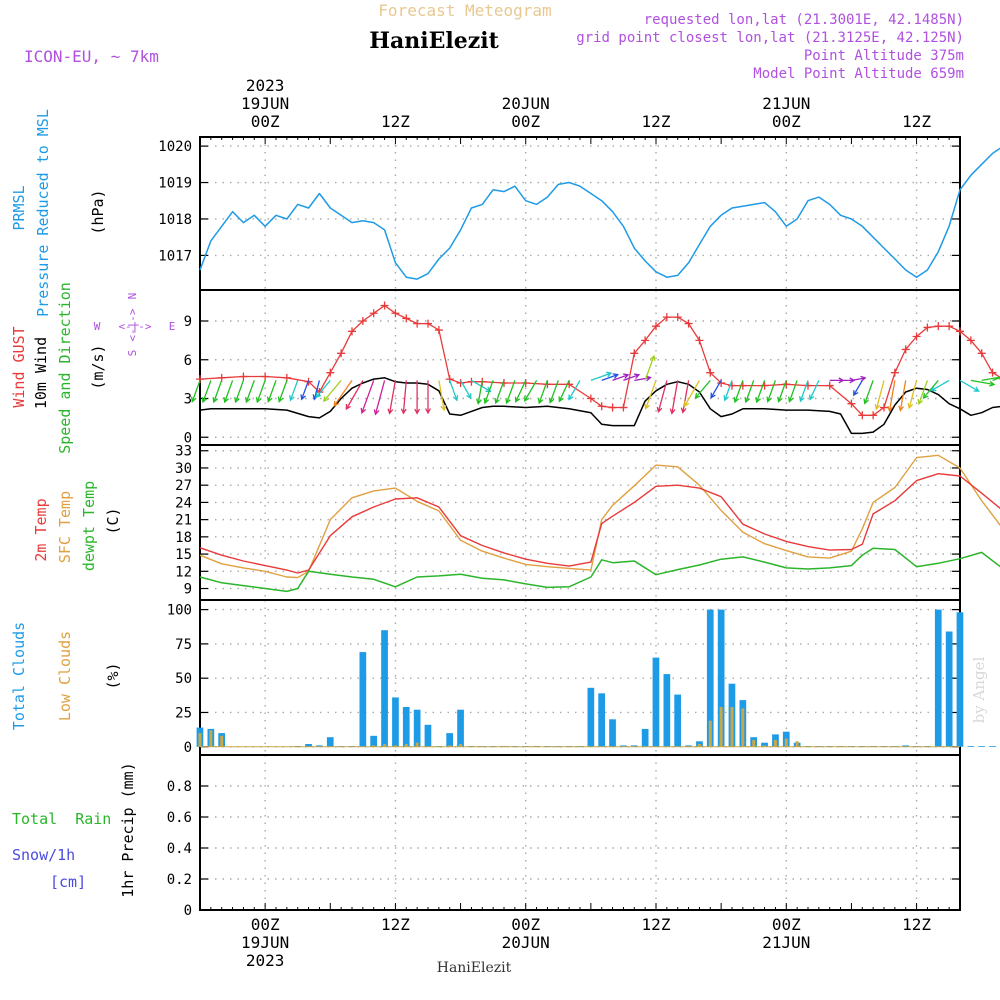  What do you see at coordinates (183, 538) in the screenshot?
I see `y-tick-label: 18` at bounding box center [183, 538].